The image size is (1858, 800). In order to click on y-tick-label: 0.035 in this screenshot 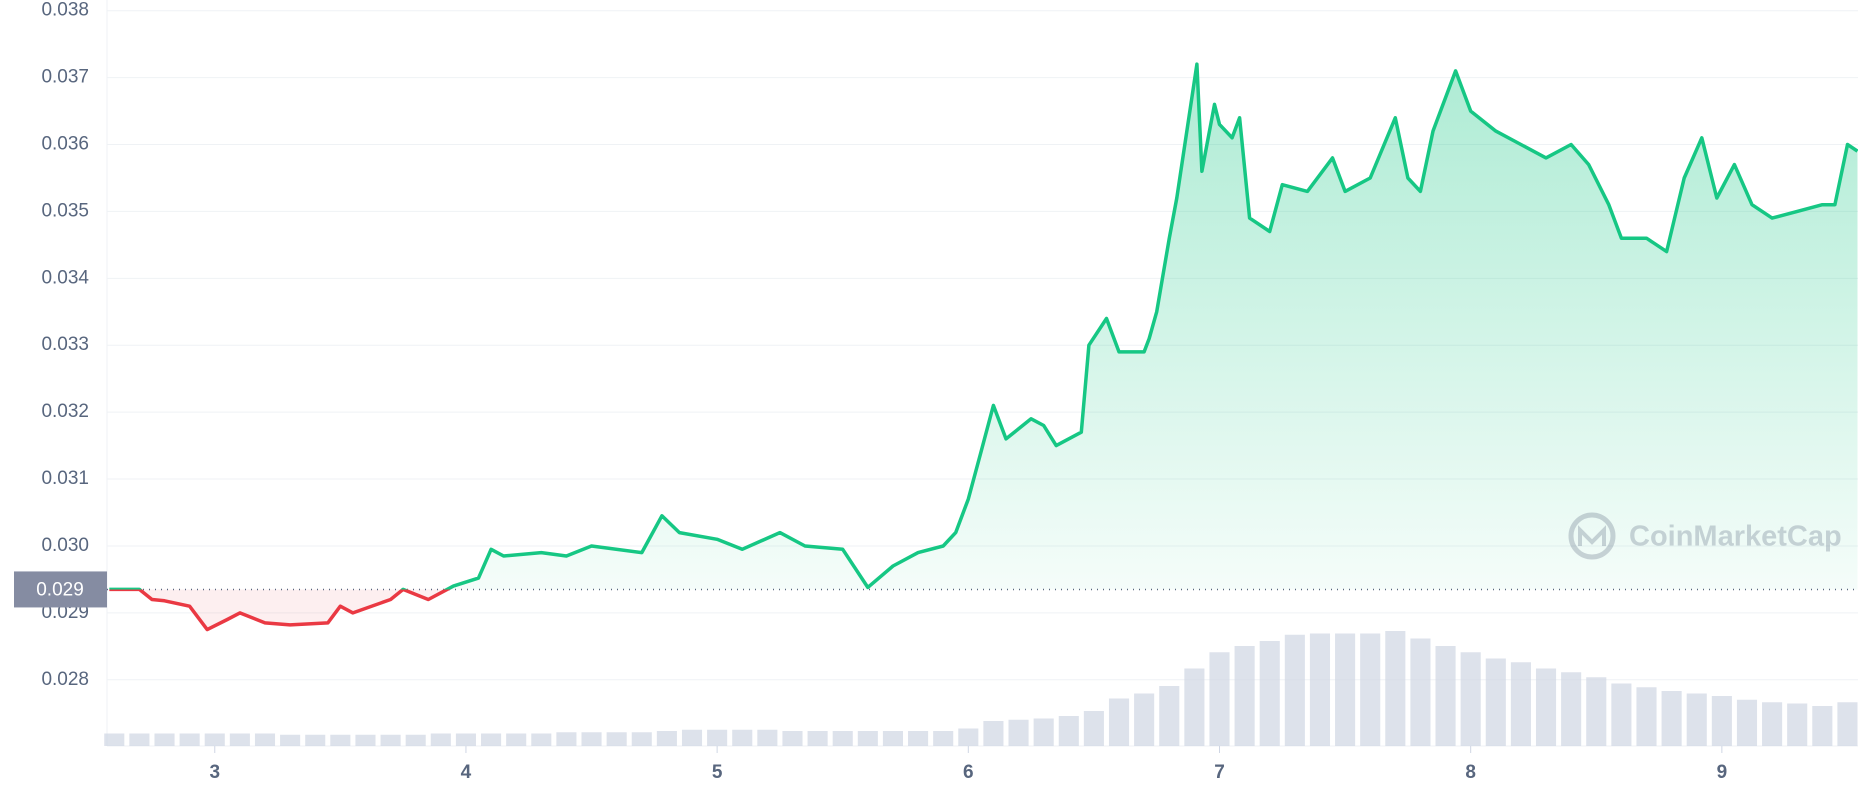, I will do `click(65, 210)`.